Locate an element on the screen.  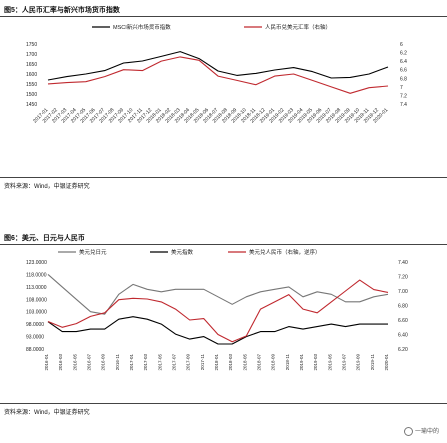
y-right-tick-label: 6.60 is located at coordinates (403, 321).